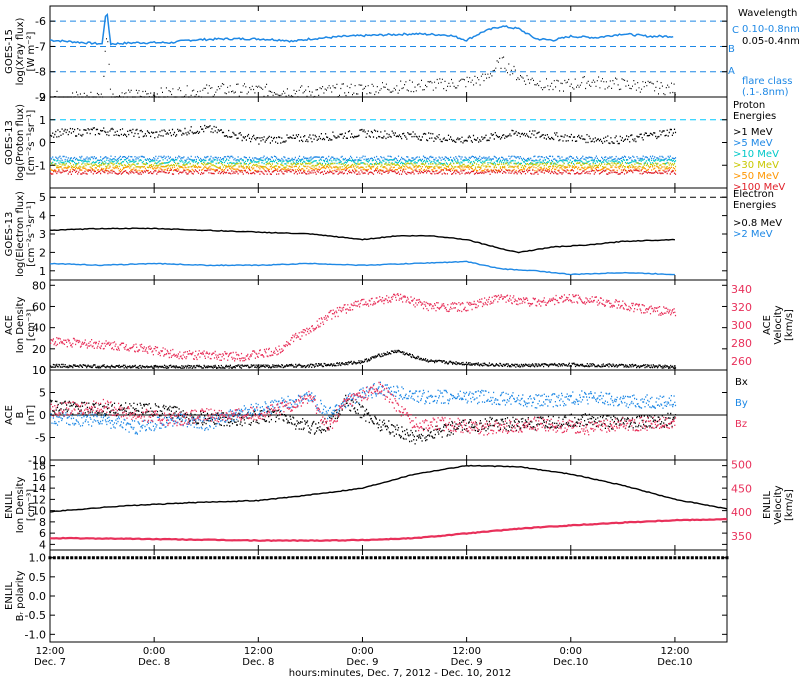 The image size is (800, 684). I want to click on panel-frame-xray, so click(388, 51).